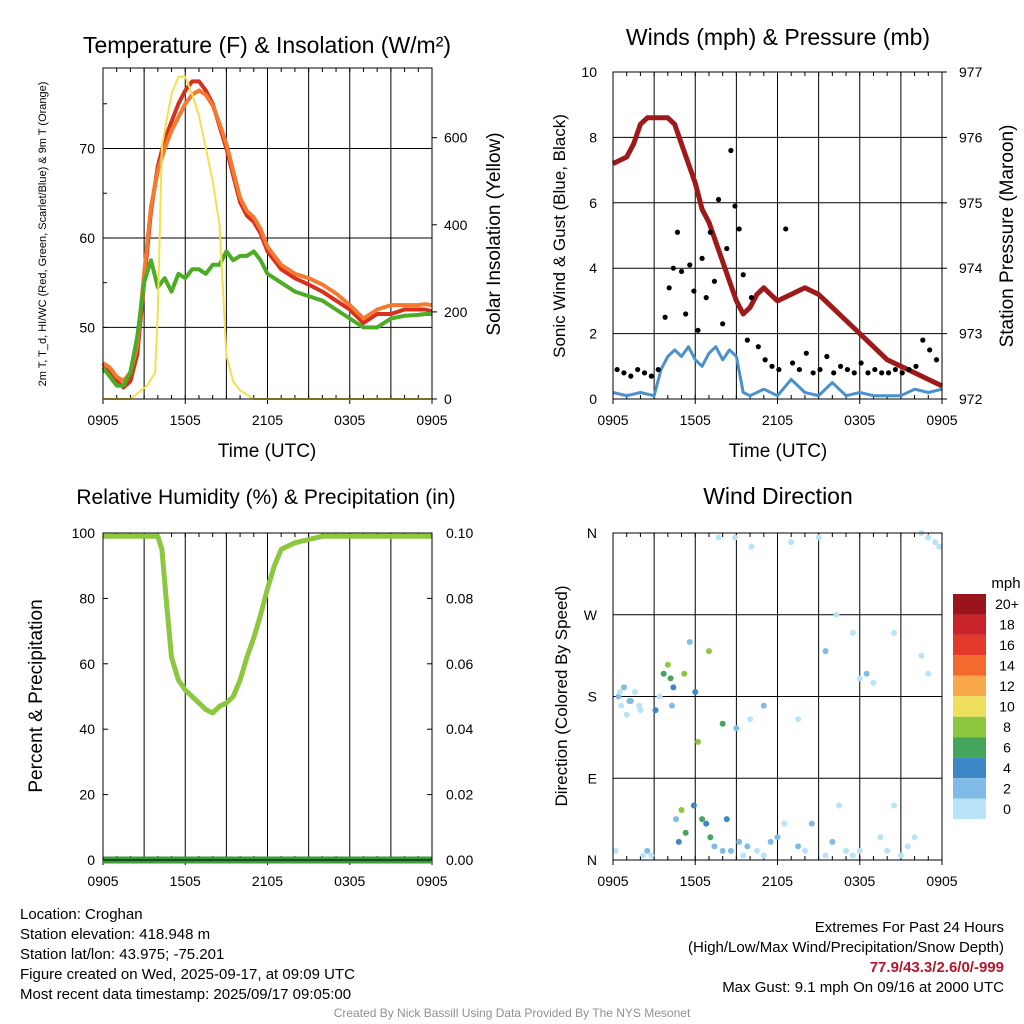  I want to click on colorbar: 20+ 18 16 14 12 10 8 6 4 2 0, so click(986, 706).